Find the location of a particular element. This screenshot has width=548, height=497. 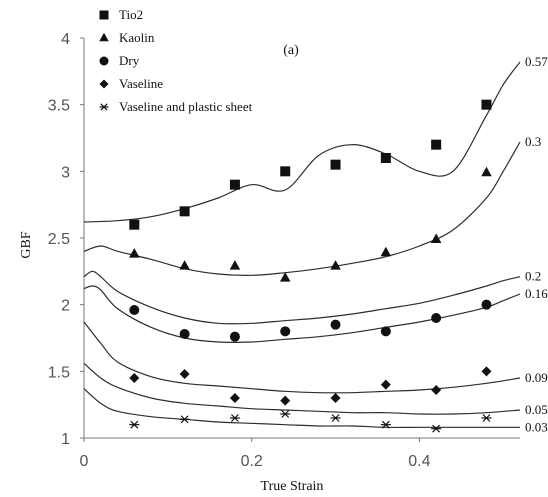

y-tick-label: 3.5 is located at coordinates (59, 106).